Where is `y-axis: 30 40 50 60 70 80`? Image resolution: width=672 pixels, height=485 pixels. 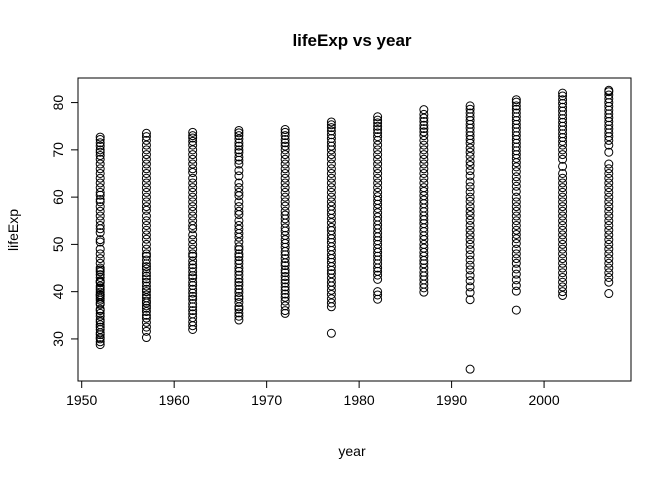 y-axis: 30 40 50 60 70 80 is located at coordinates (64, 221).